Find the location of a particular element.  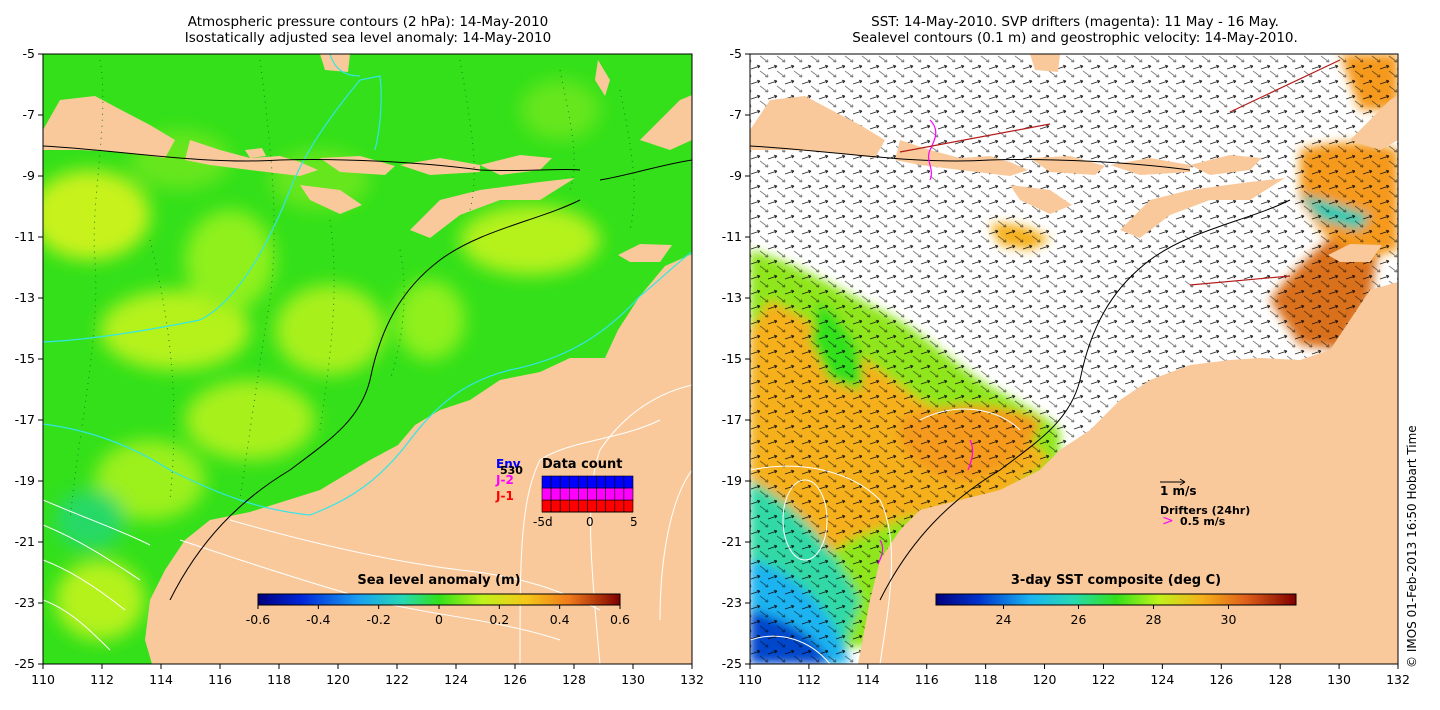

y-tick-label: -19 is located at coordinates (732, 480).